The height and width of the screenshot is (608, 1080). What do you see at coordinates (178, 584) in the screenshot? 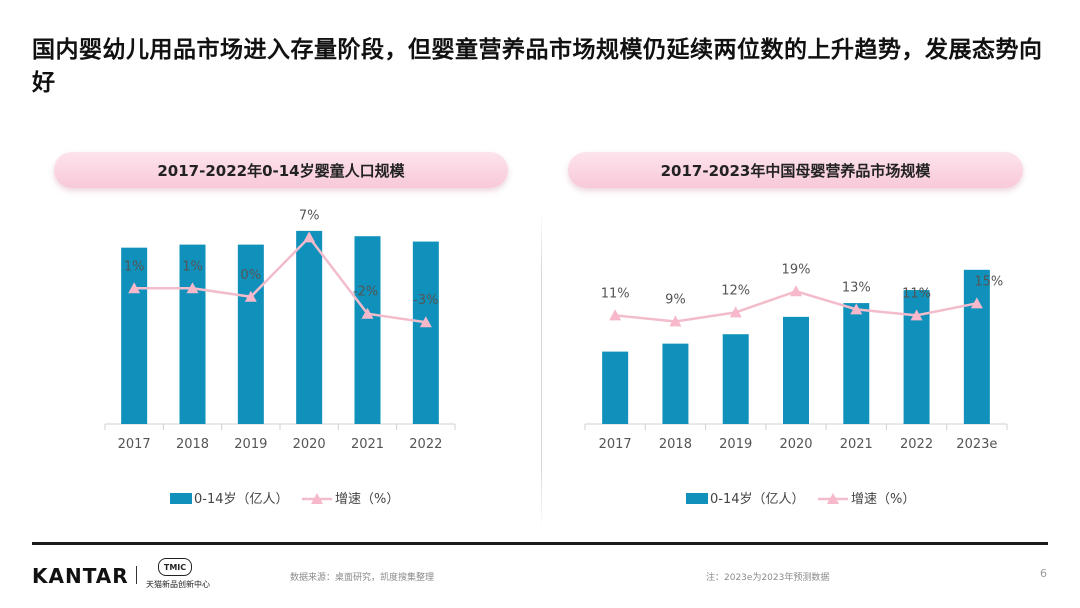
I see `tmic-name: 天猫新品创新中心` at bounding box center [178, 584].